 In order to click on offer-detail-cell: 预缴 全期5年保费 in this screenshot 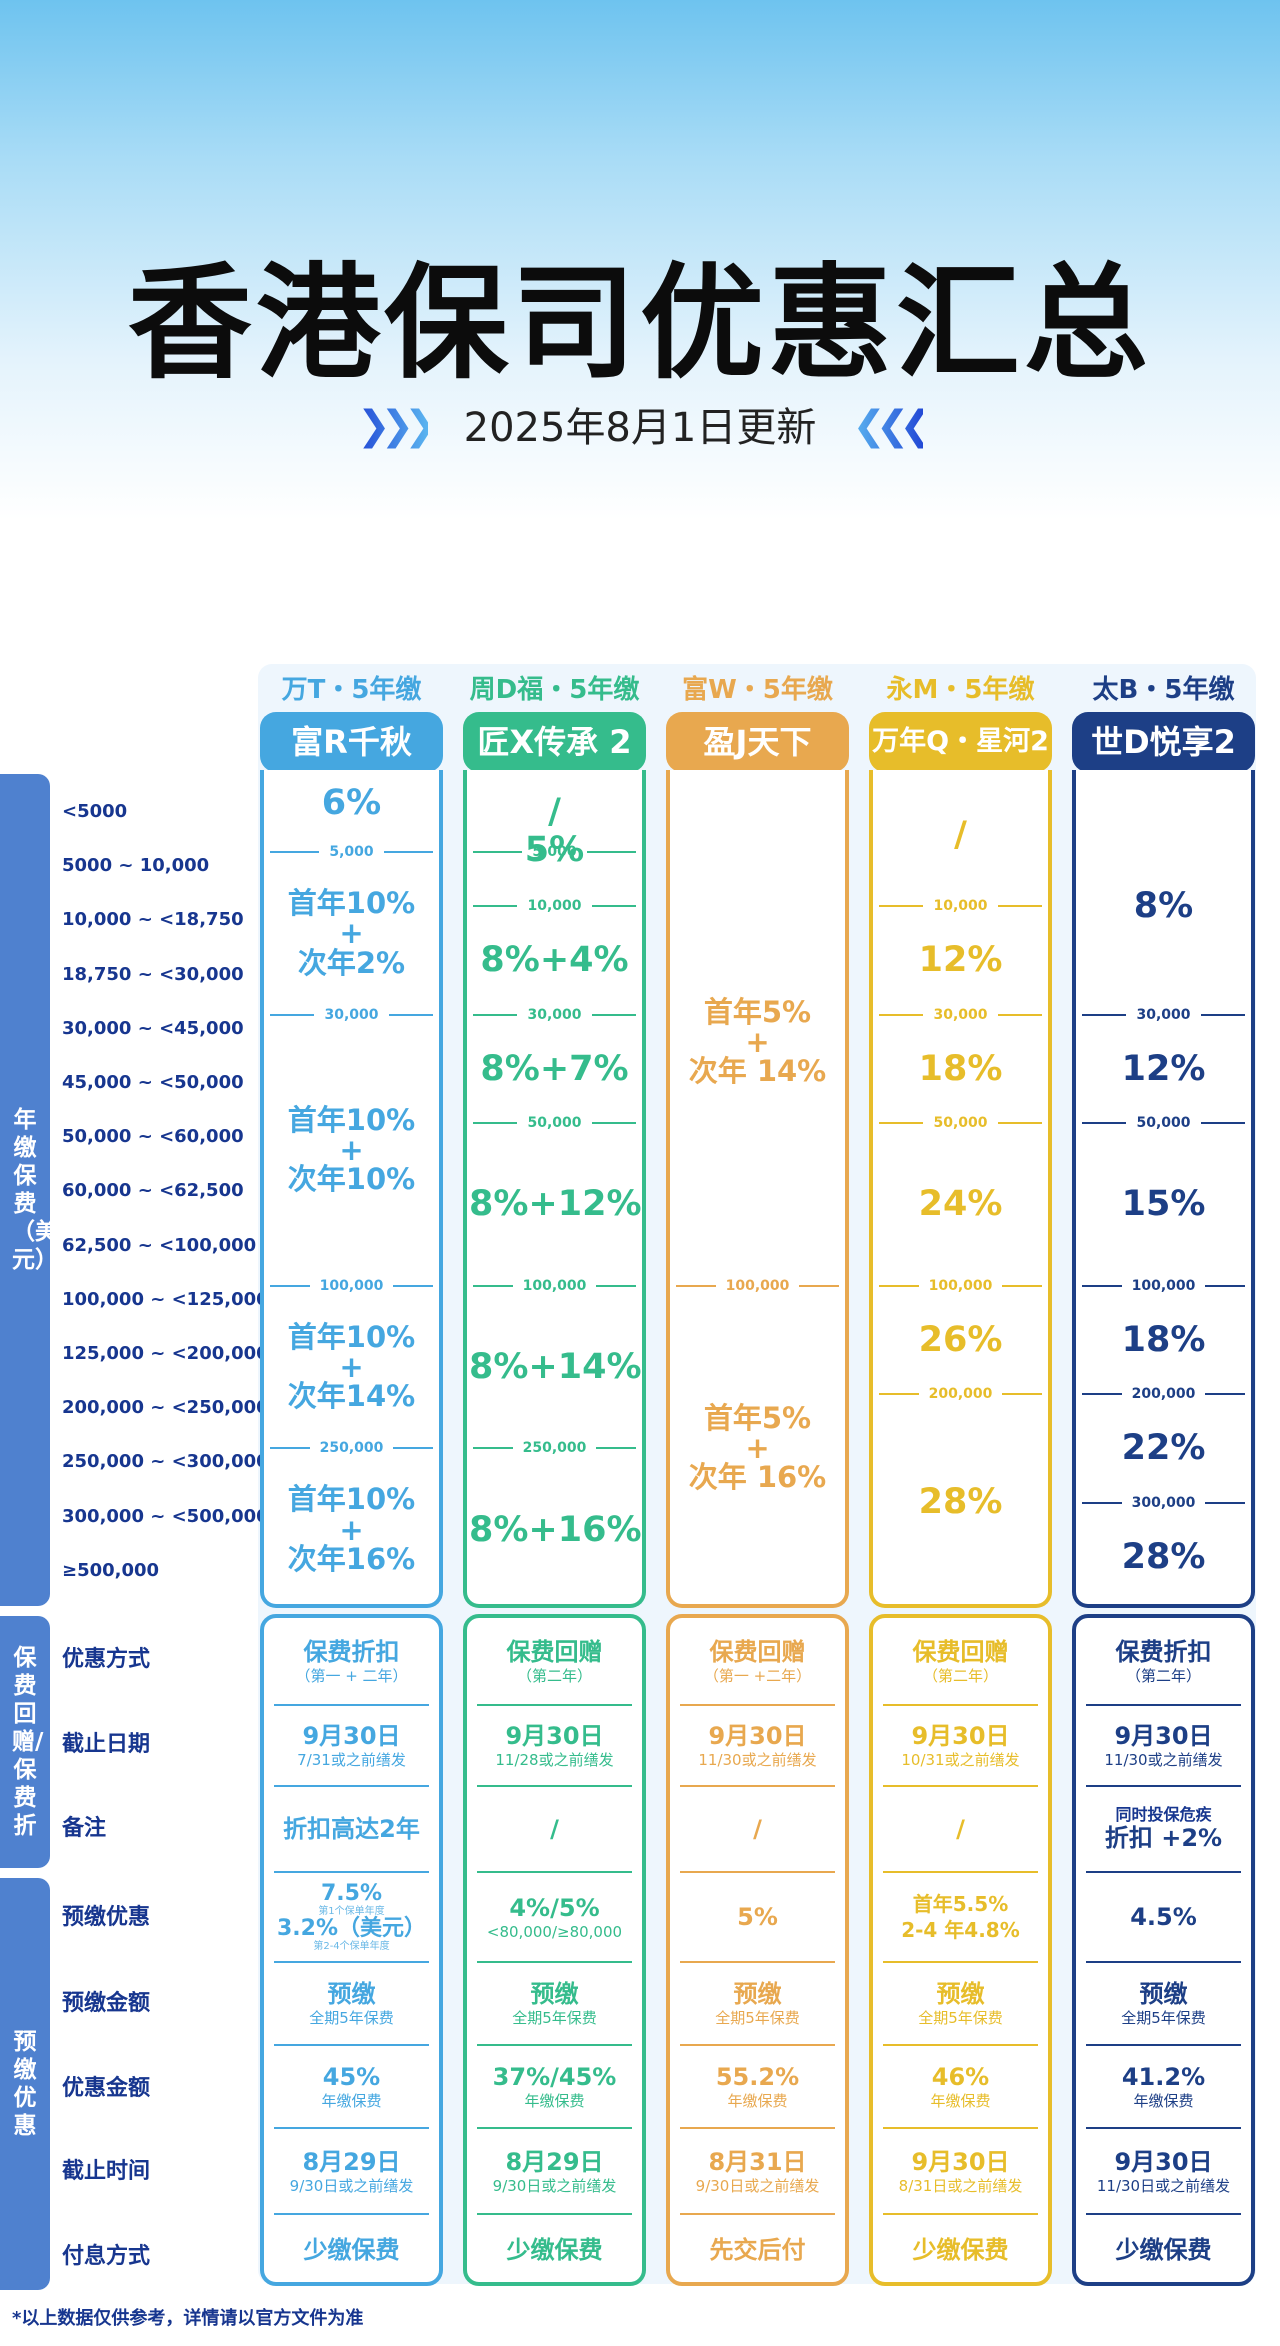, I will do `click(960, 2003)`.